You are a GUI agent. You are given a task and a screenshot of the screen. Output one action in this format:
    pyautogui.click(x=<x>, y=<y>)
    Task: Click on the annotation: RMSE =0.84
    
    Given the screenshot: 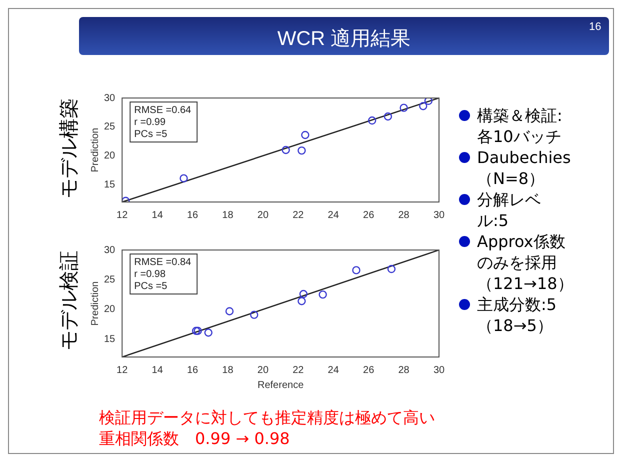 What is the action you would take?
    pyautogui.click(x=163, y=262)
    